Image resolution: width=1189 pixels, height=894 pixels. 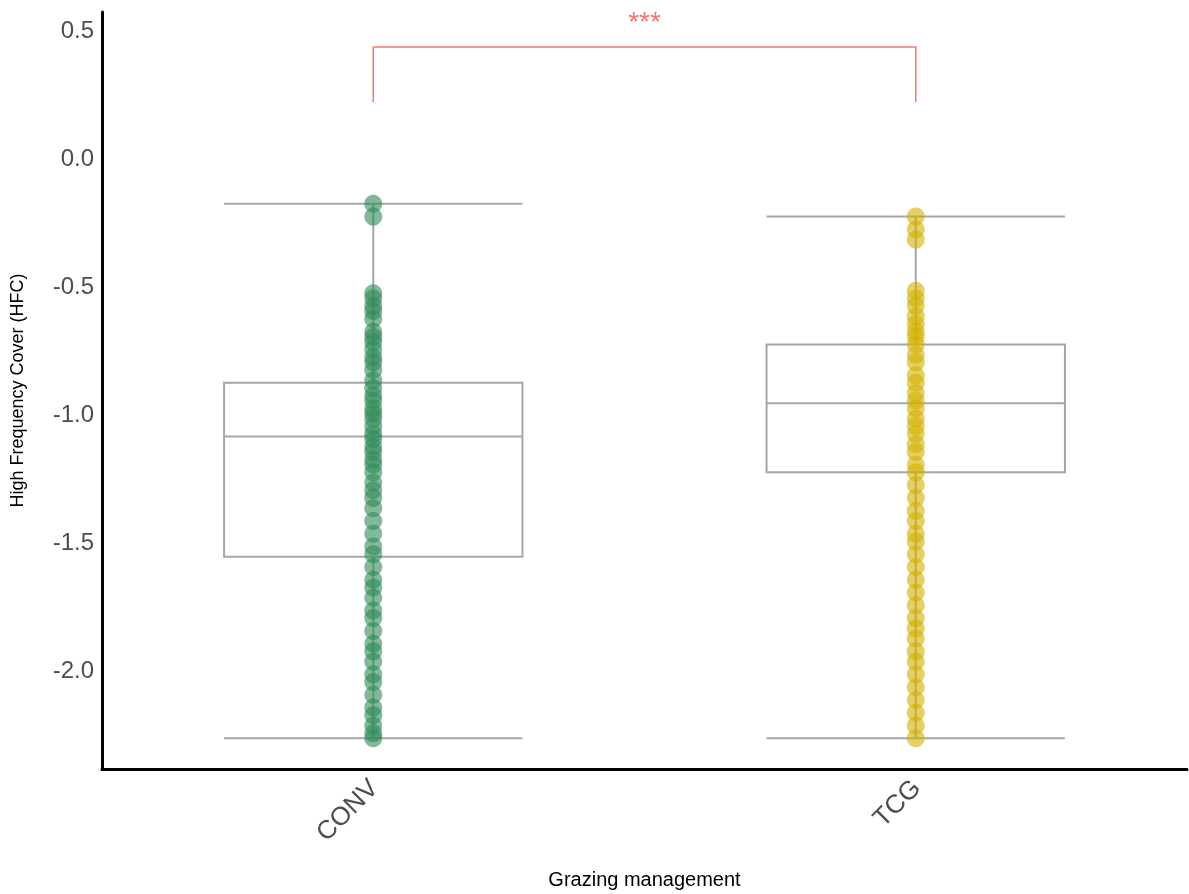 What do you see at coordinates (73, 414) in the screenshot?
I see `y-tick-label: -1.0` at bounding box center [73, 414].